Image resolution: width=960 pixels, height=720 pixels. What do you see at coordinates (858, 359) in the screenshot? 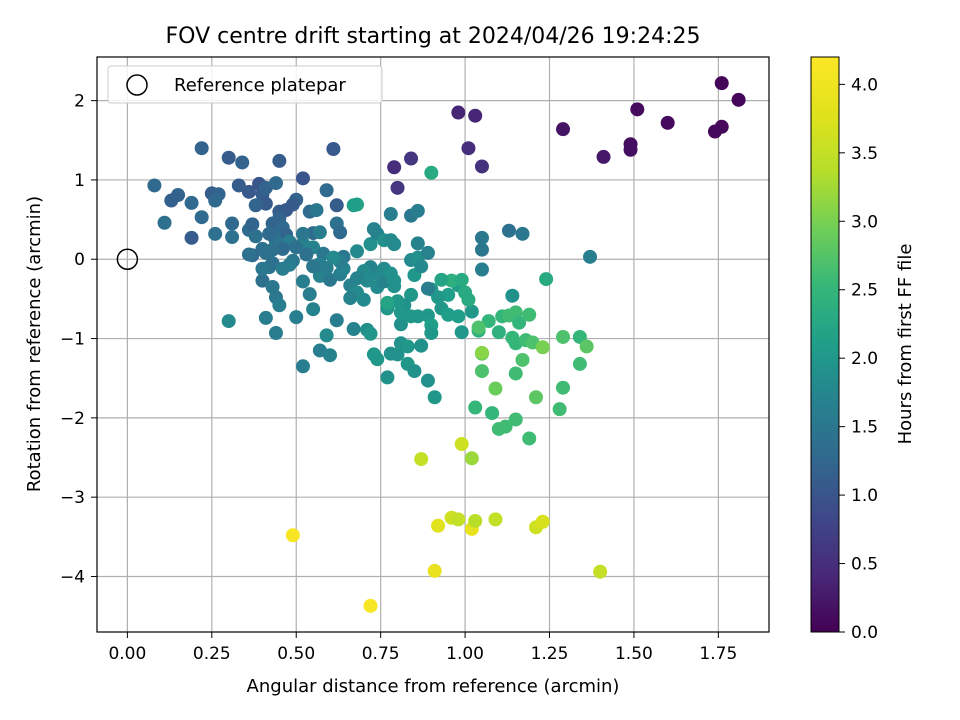
I see `colorbar-ticks: 0.0 0.5 1.0 1.5 2.0 2.5 3.0 3.5 4.0` at bounding box center [858, 359].